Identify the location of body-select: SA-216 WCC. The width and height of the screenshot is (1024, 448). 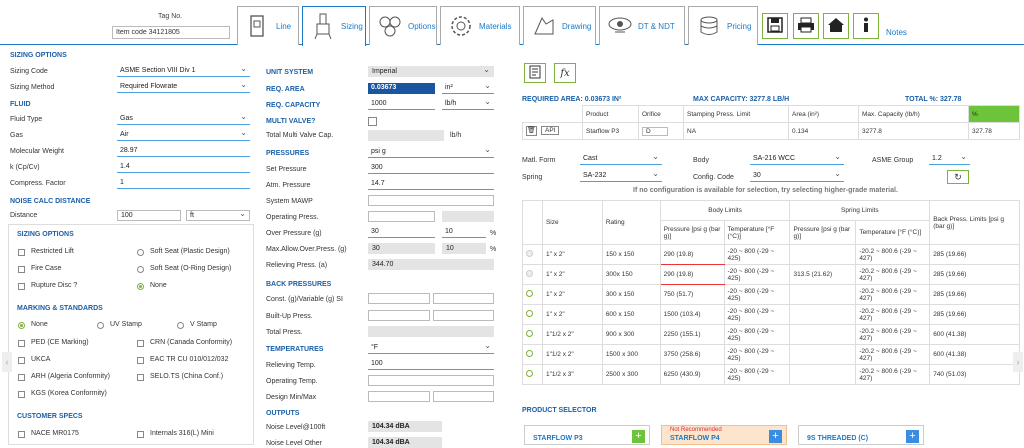
(797, 159).